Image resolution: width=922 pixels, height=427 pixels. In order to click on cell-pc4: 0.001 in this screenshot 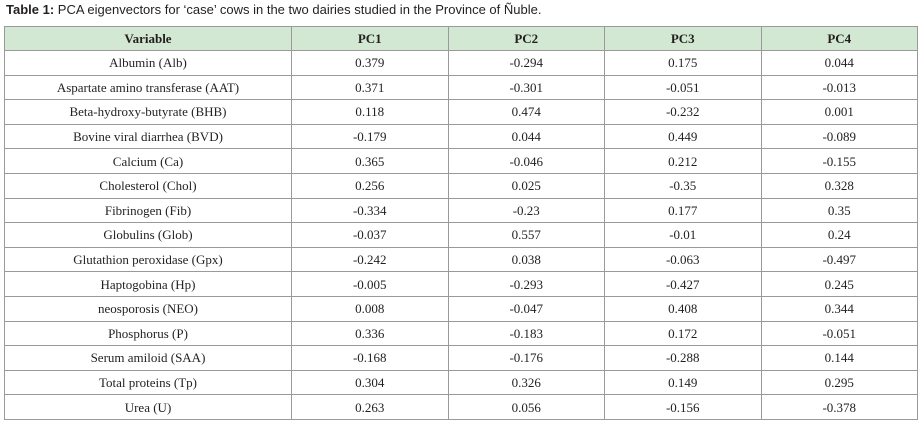, I will do `click(839, 112)`.